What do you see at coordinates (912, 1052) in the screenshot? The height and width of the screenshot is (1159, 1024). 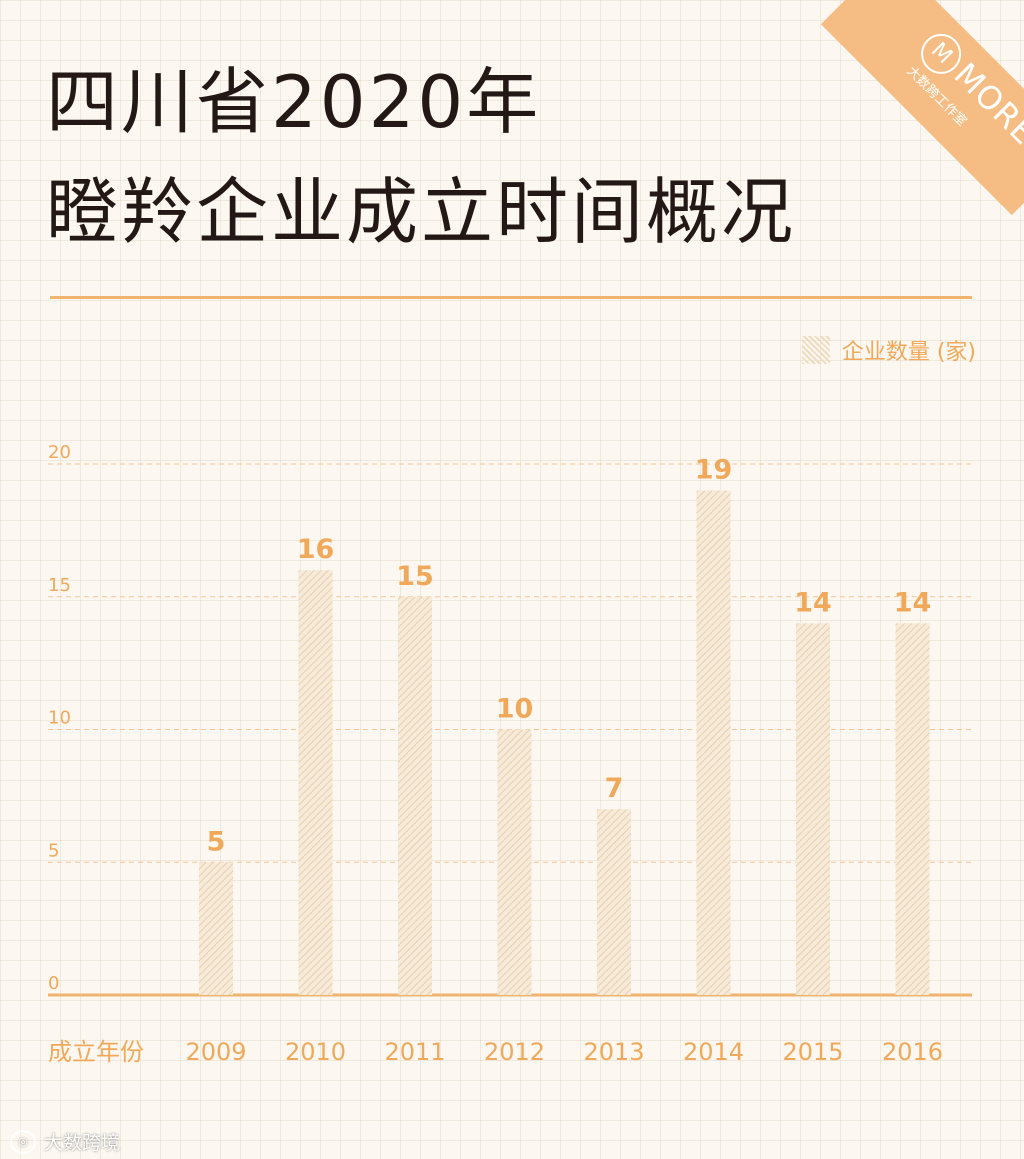 I see `x-tick-label: 2016` at bounding box center [912, 1052].